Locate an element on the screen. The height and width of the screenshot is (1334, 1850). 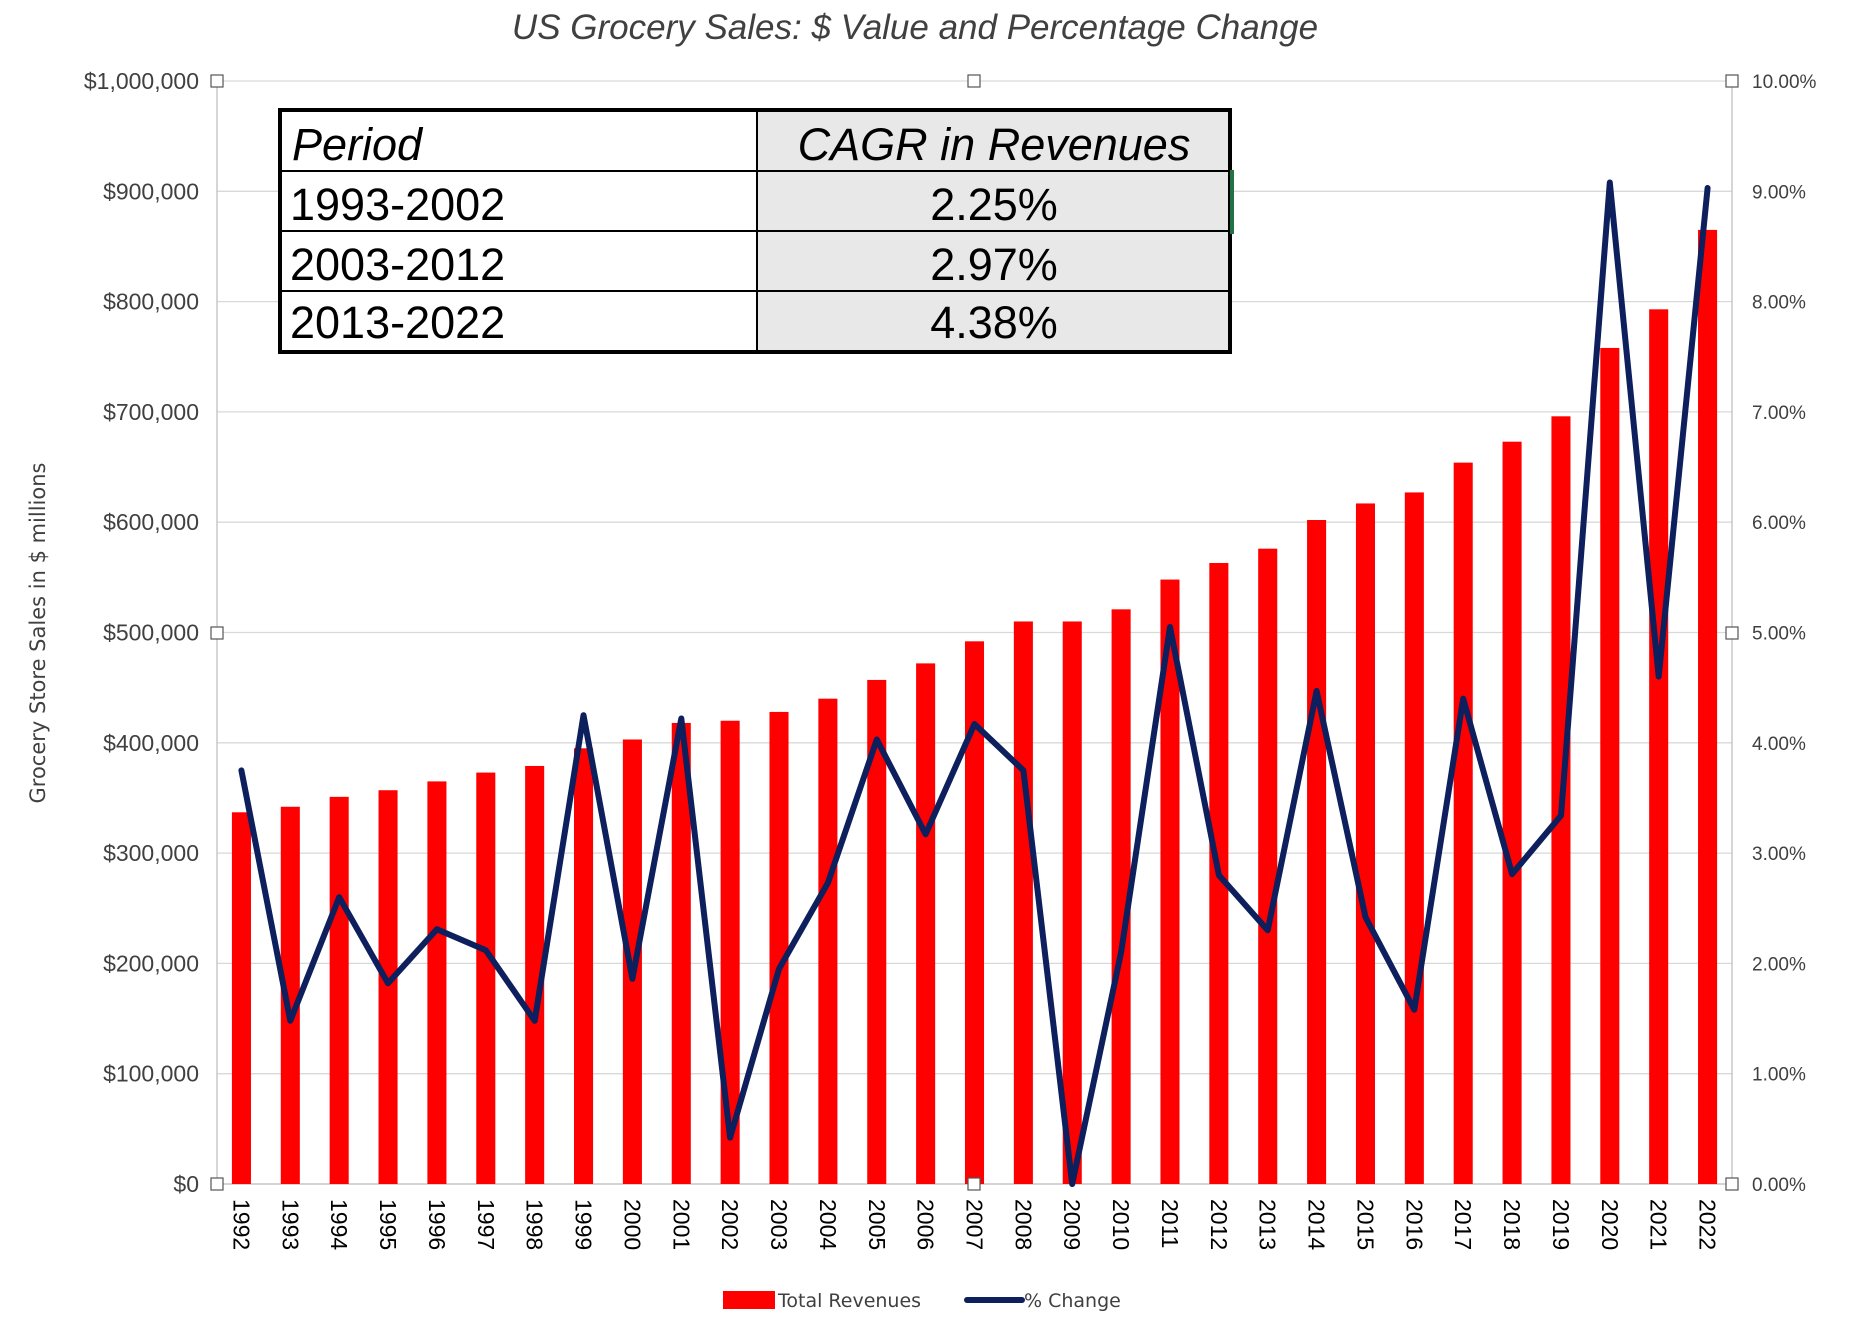
table-header-cagr: CAGR in Revenues is located at coordinates (994, 144).